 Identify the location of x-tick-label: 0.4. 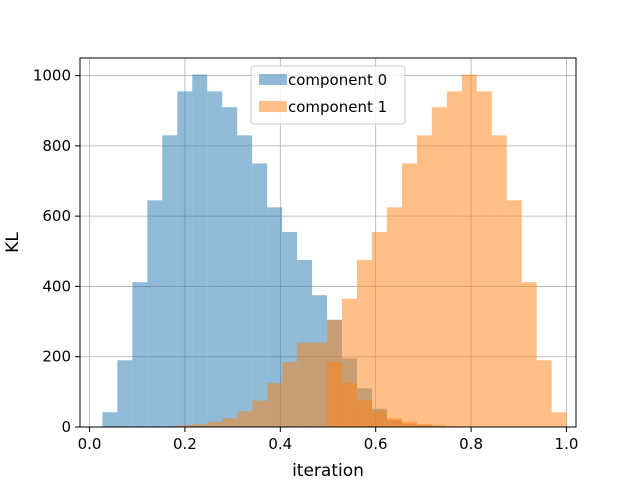
(280, 444).